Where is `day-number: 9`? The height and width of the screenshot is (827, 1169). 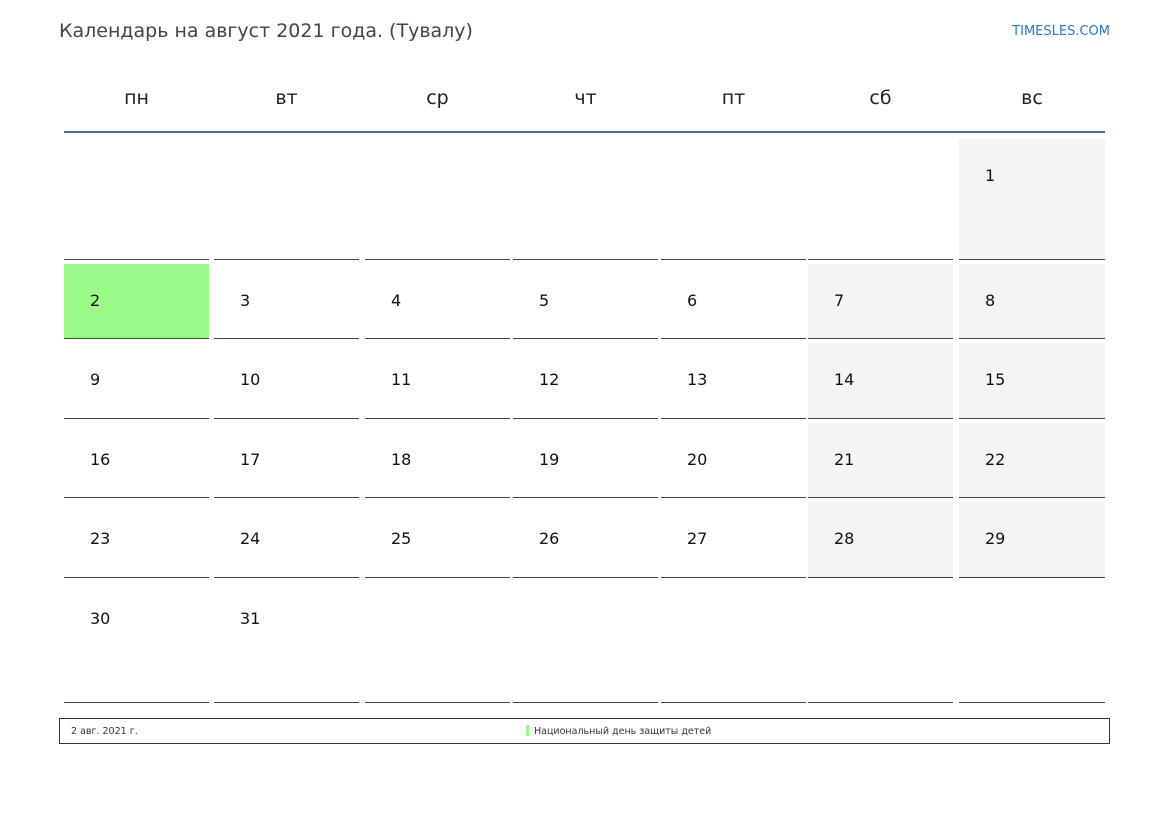 day-number: 9 is located at coordinates (95, 379).